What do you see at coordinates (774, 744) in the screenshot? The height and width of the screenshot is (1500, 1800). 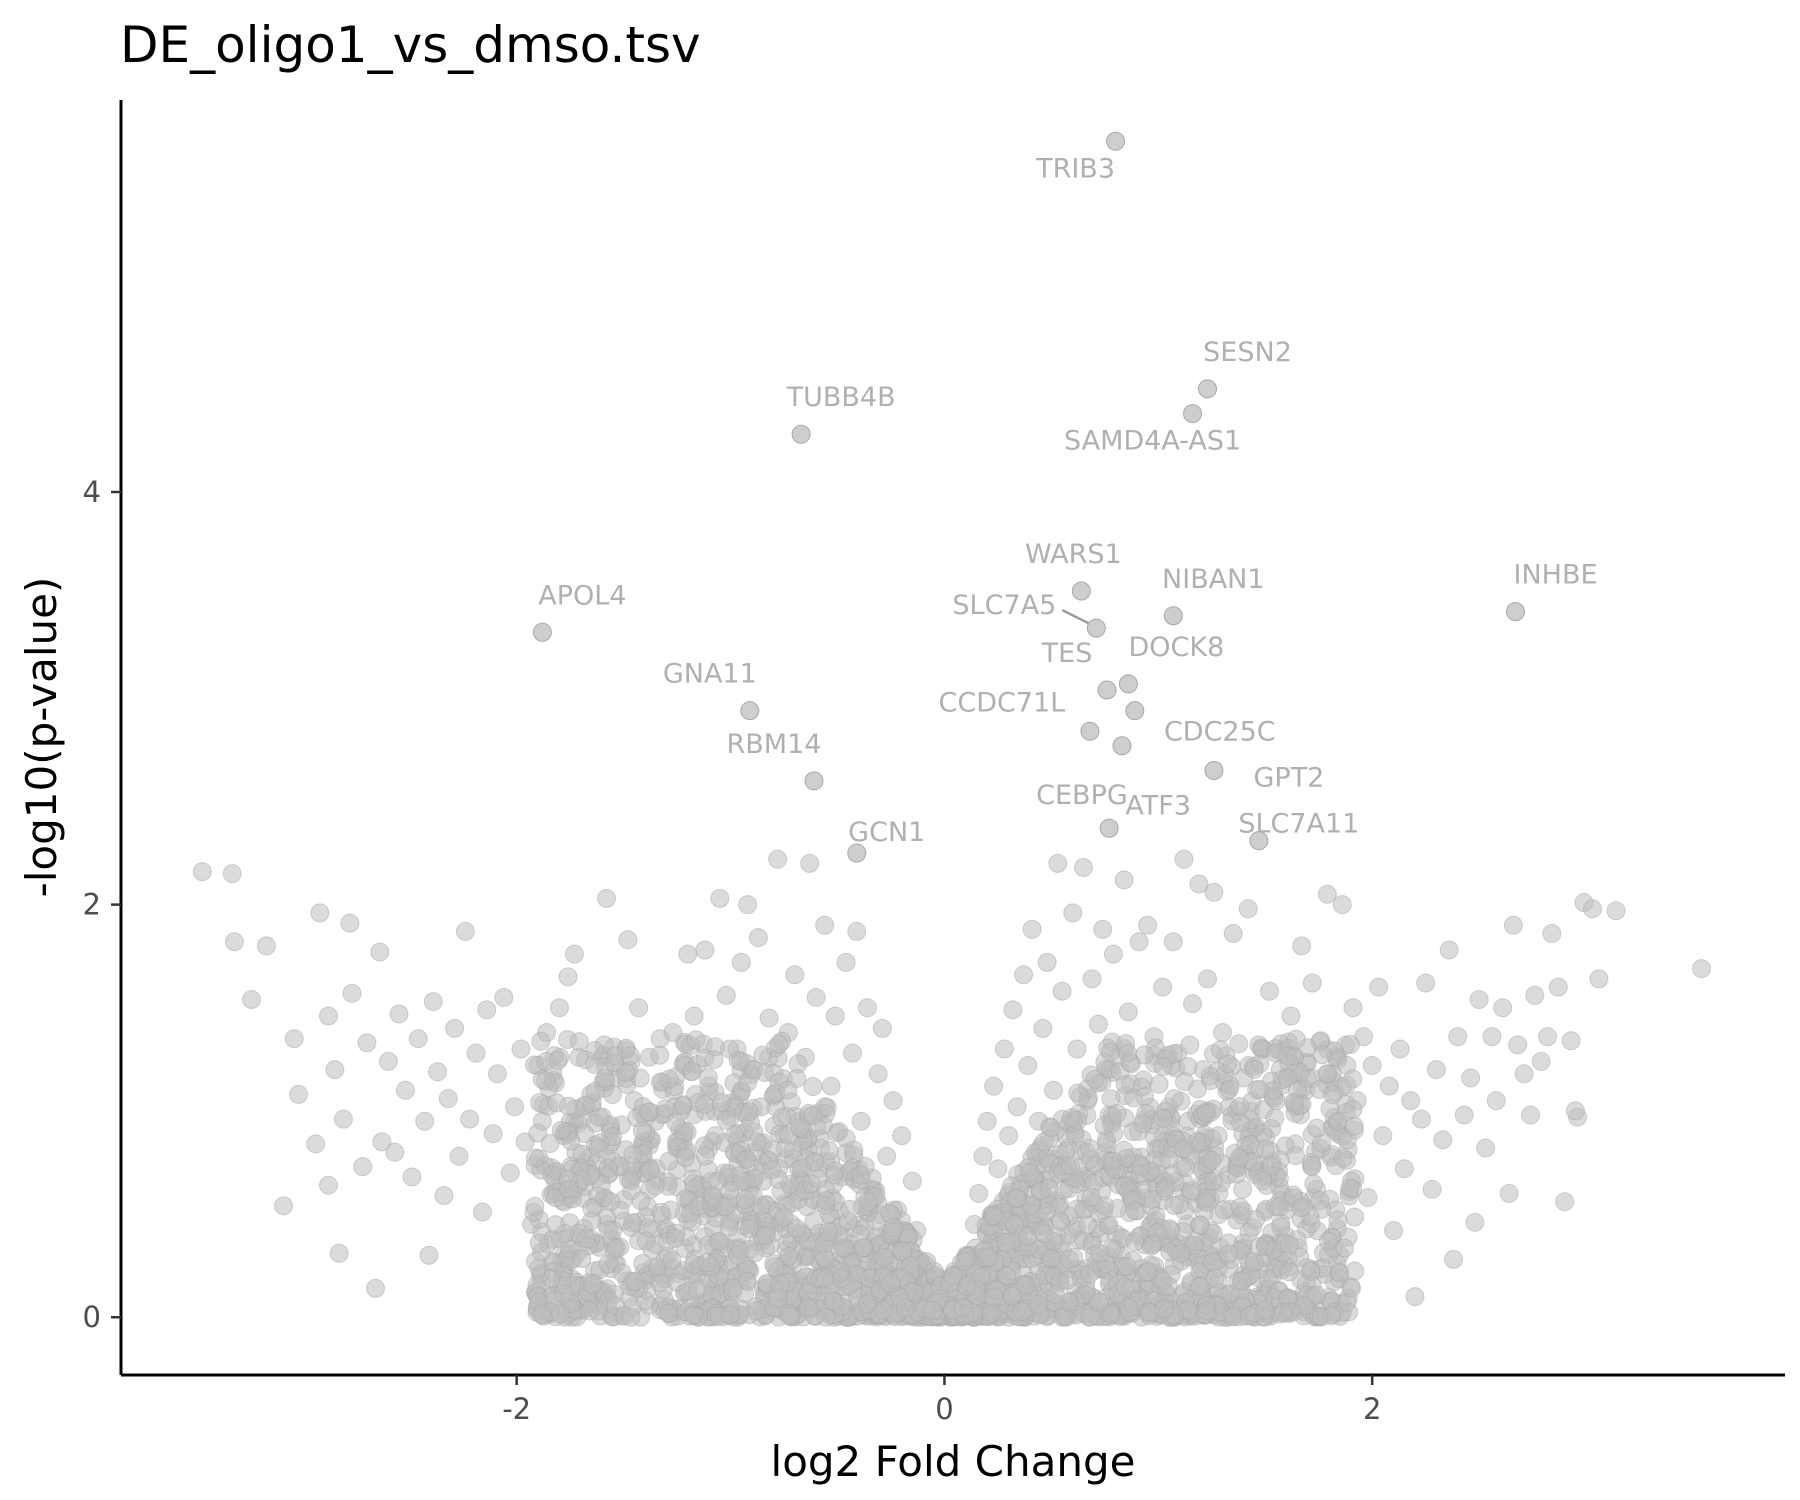 I see `gene-label: RBM14` at bounding box center [774, 744].